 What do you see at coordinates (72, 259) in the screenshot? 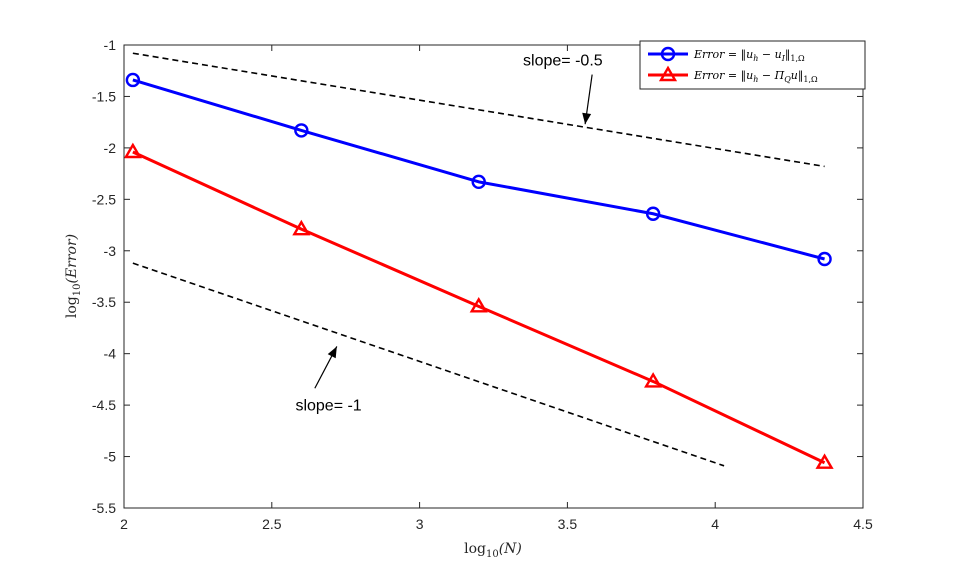
I see `y-axis-label-arg: (Error)` at bounding box center [72, 259].